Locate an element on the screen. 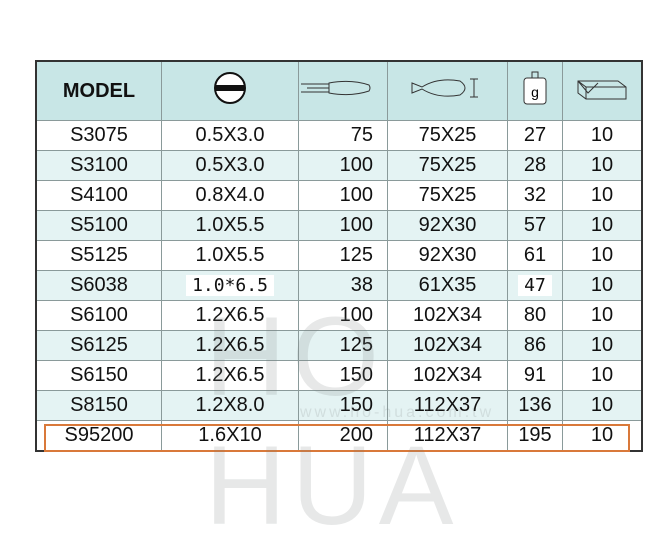 This screenshot has width=666, height=550. weight-icon: g is located at coordinates (535, 90).